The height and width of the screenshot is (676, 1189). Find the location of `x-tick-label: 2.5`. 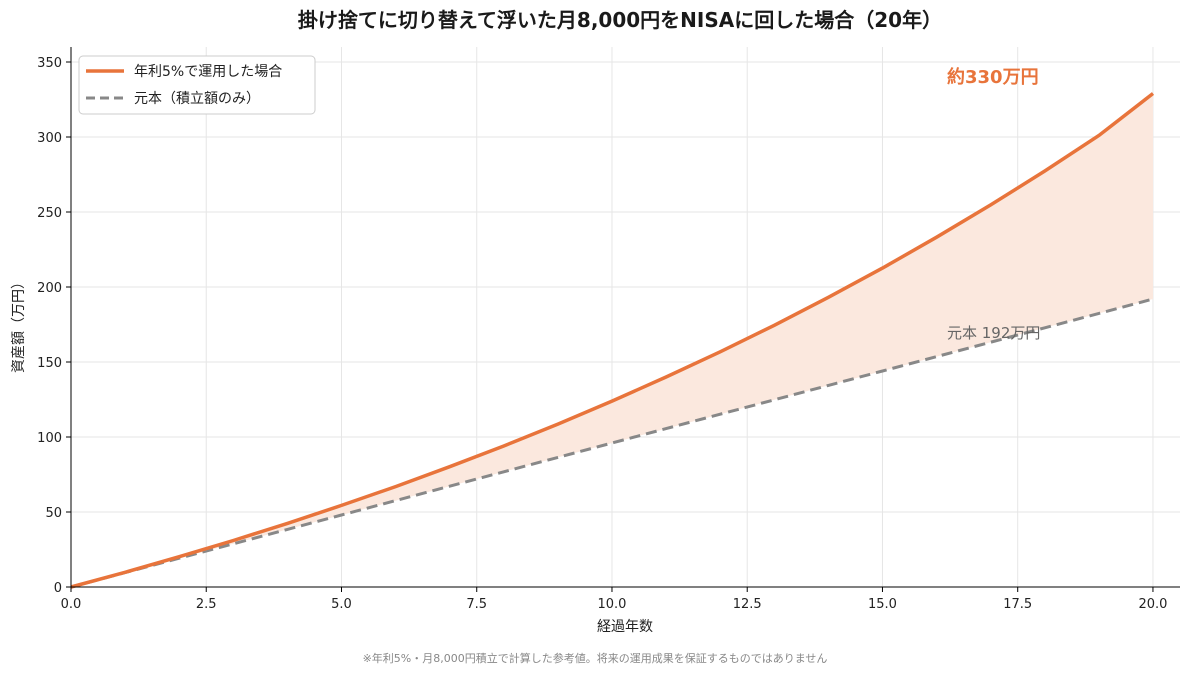

x-tick-label: 2.5 is located at coordinates (206, 604).